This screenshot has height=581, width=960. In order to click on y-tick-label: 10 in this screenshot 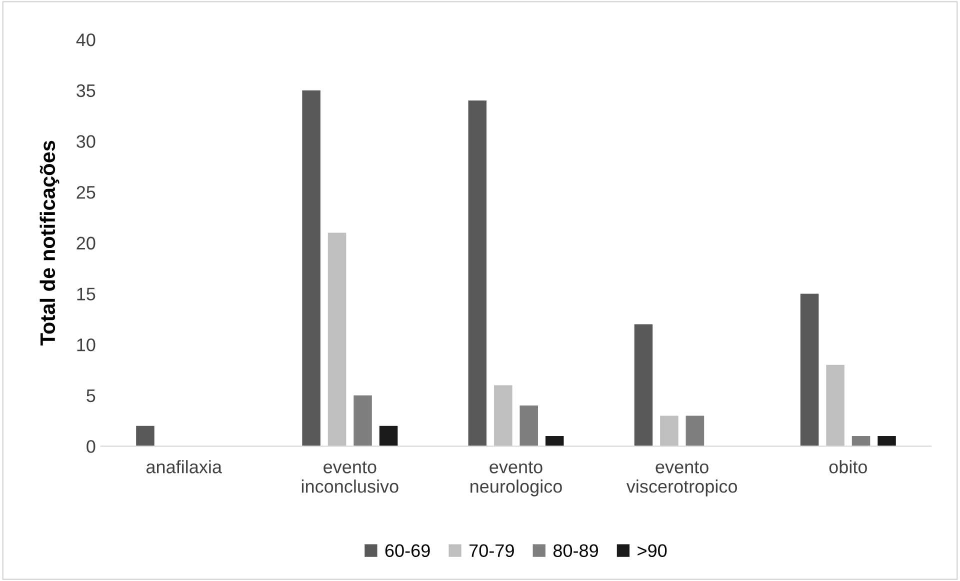, I will do `click(86, 345)`.